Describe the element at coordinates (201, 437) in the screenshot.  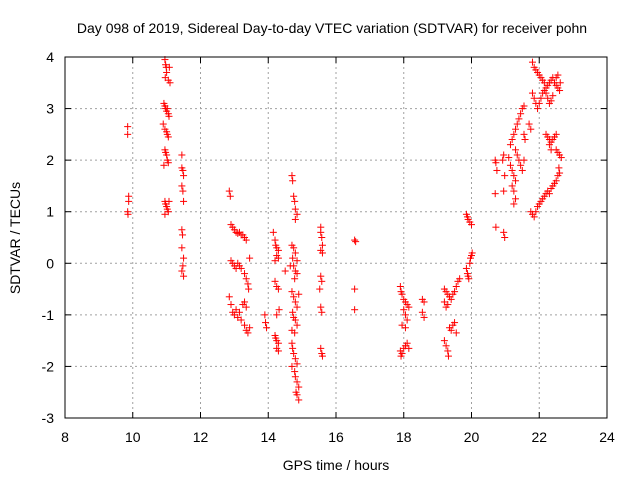
I see `x-tick-label: 12` at that location.